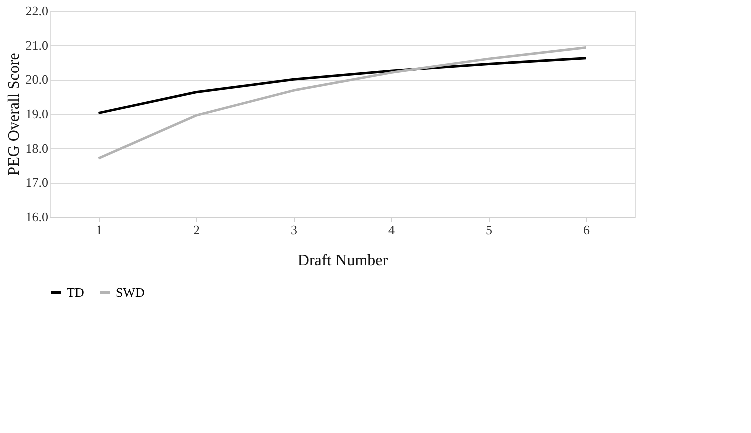 The width and height of the screenshot is (751, 433). Describe the element at coordinates (37, 45) in the screenshot. I see `y-tick-label: 21.0` at that location.